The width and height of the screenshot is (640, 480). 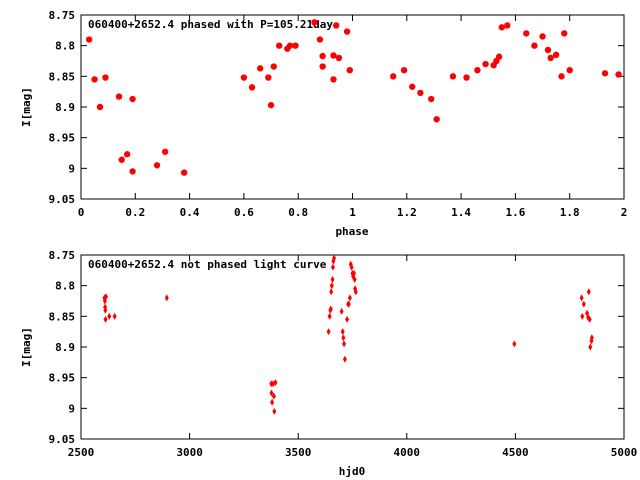 I want to click on x-tick-label: 0.6, so click(x=244, y=212).